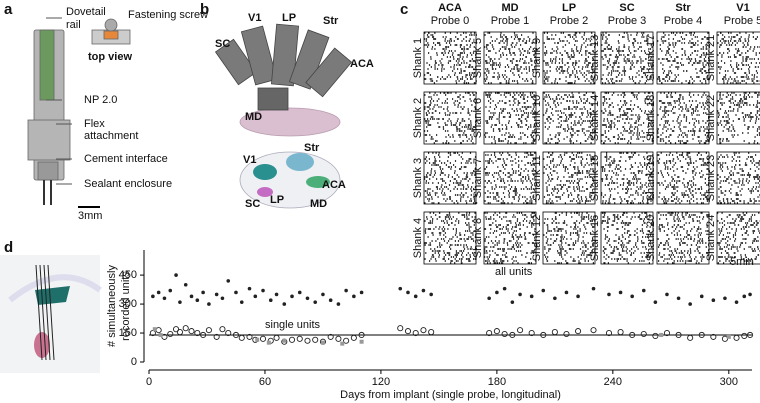 The width and height of the screenshot is (760, 403). I want to click on region-label: V1, so click(742, 8).